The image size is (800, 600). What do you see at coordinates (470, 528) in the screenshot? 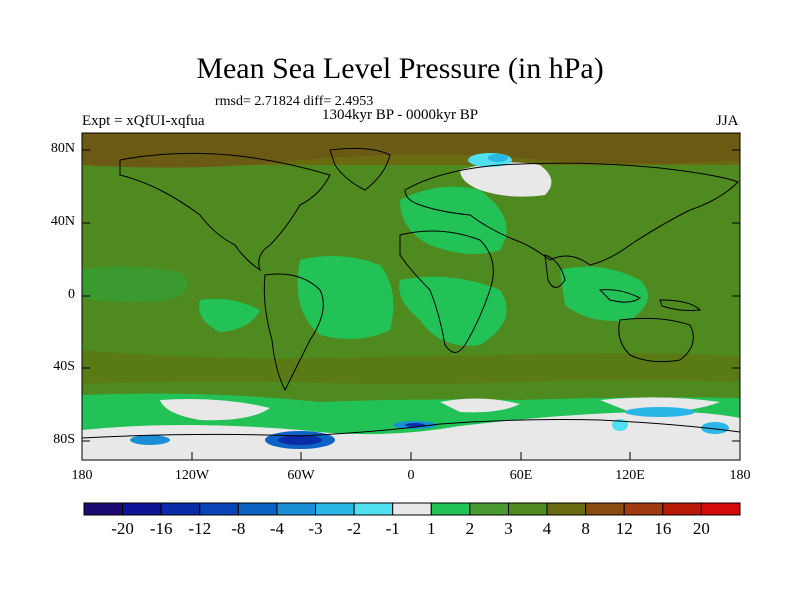
I see `colorbar-label: 2` at bounding box center [470, 528].